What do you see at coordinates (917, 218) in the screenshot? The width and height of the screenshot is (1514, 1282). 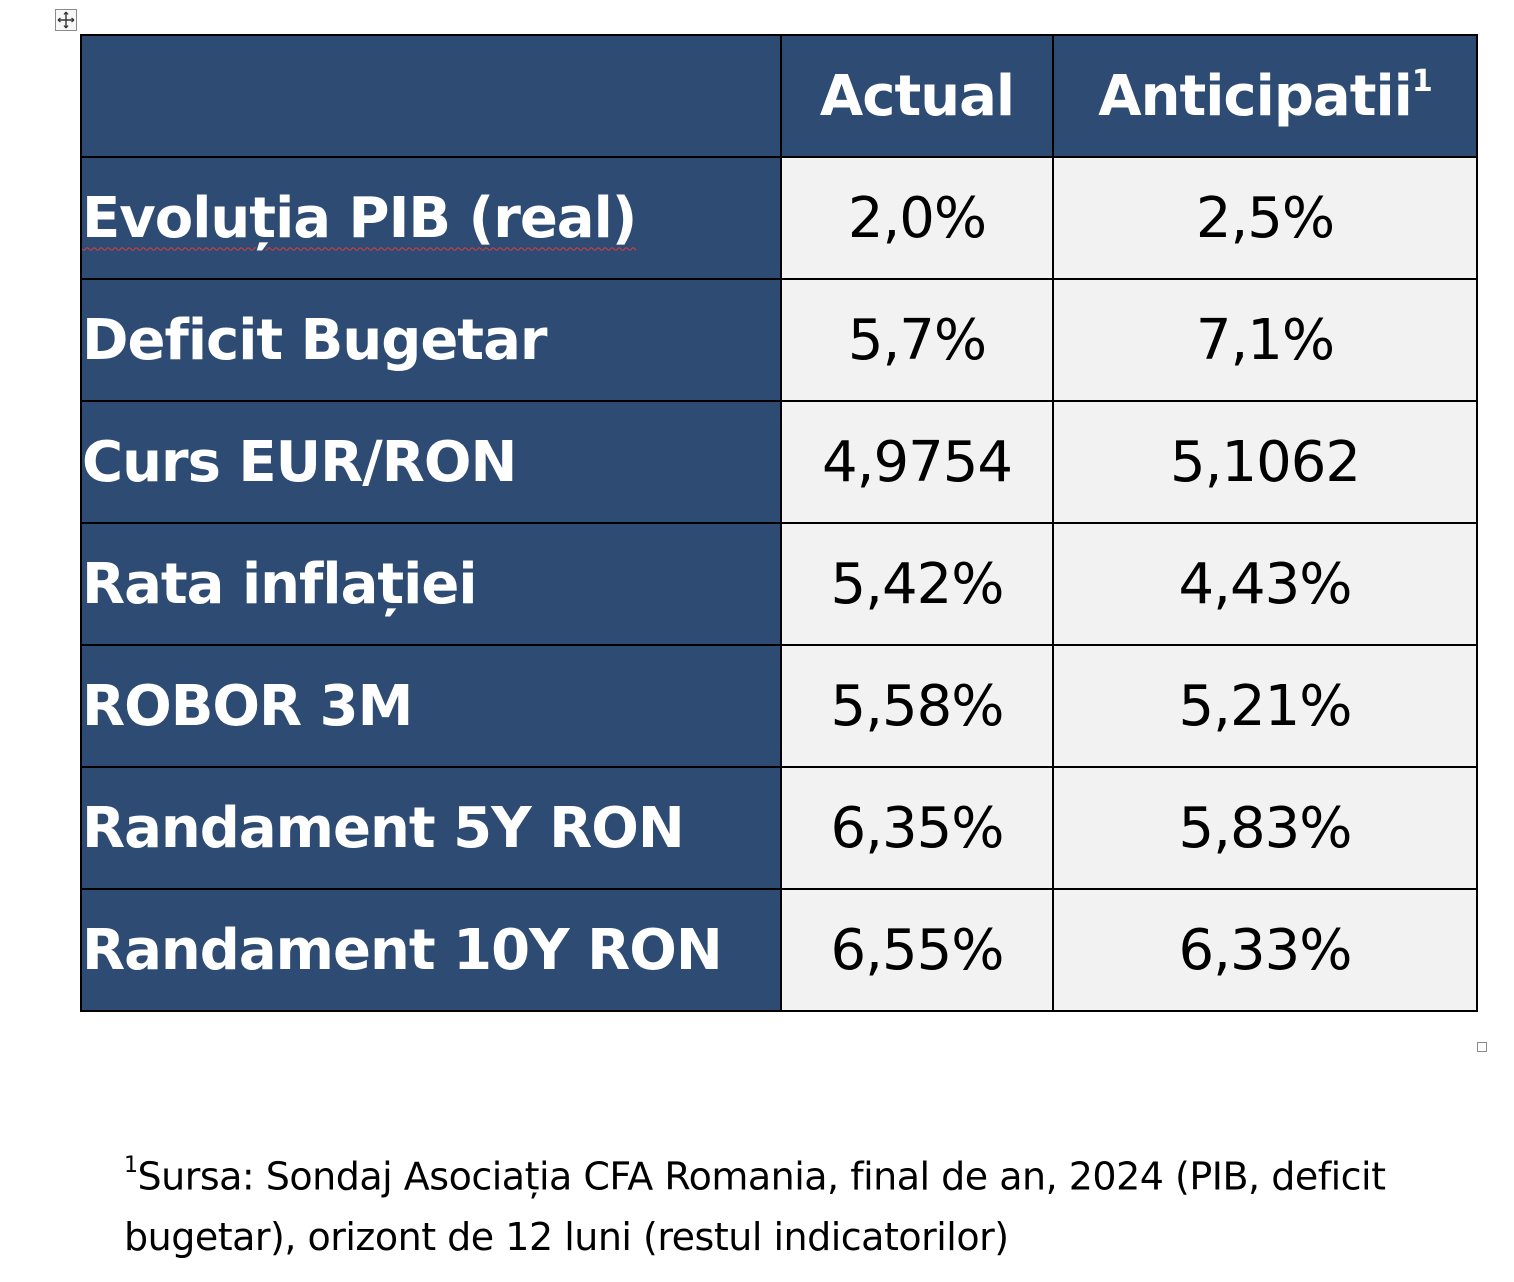 I see `actual-value-pib: 2,0%` at bounding box center [917, 218].